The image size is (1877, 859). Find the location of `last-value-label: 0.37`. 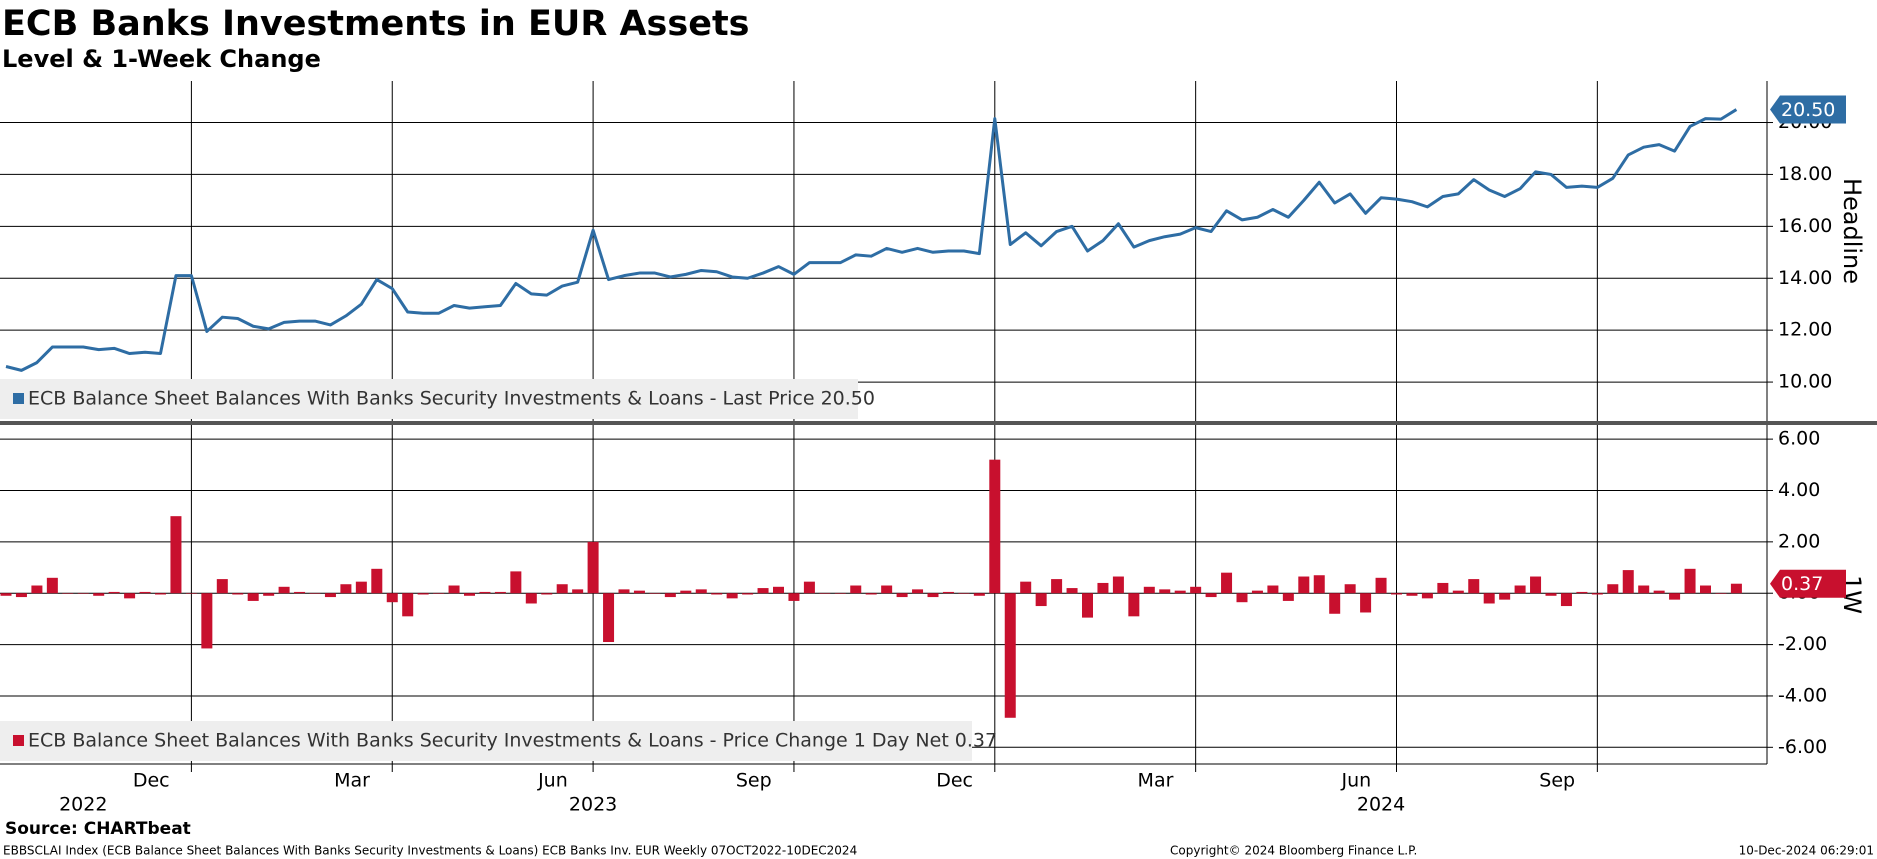

last-value-label: 0.37 is located at coordinates (1802, 584).